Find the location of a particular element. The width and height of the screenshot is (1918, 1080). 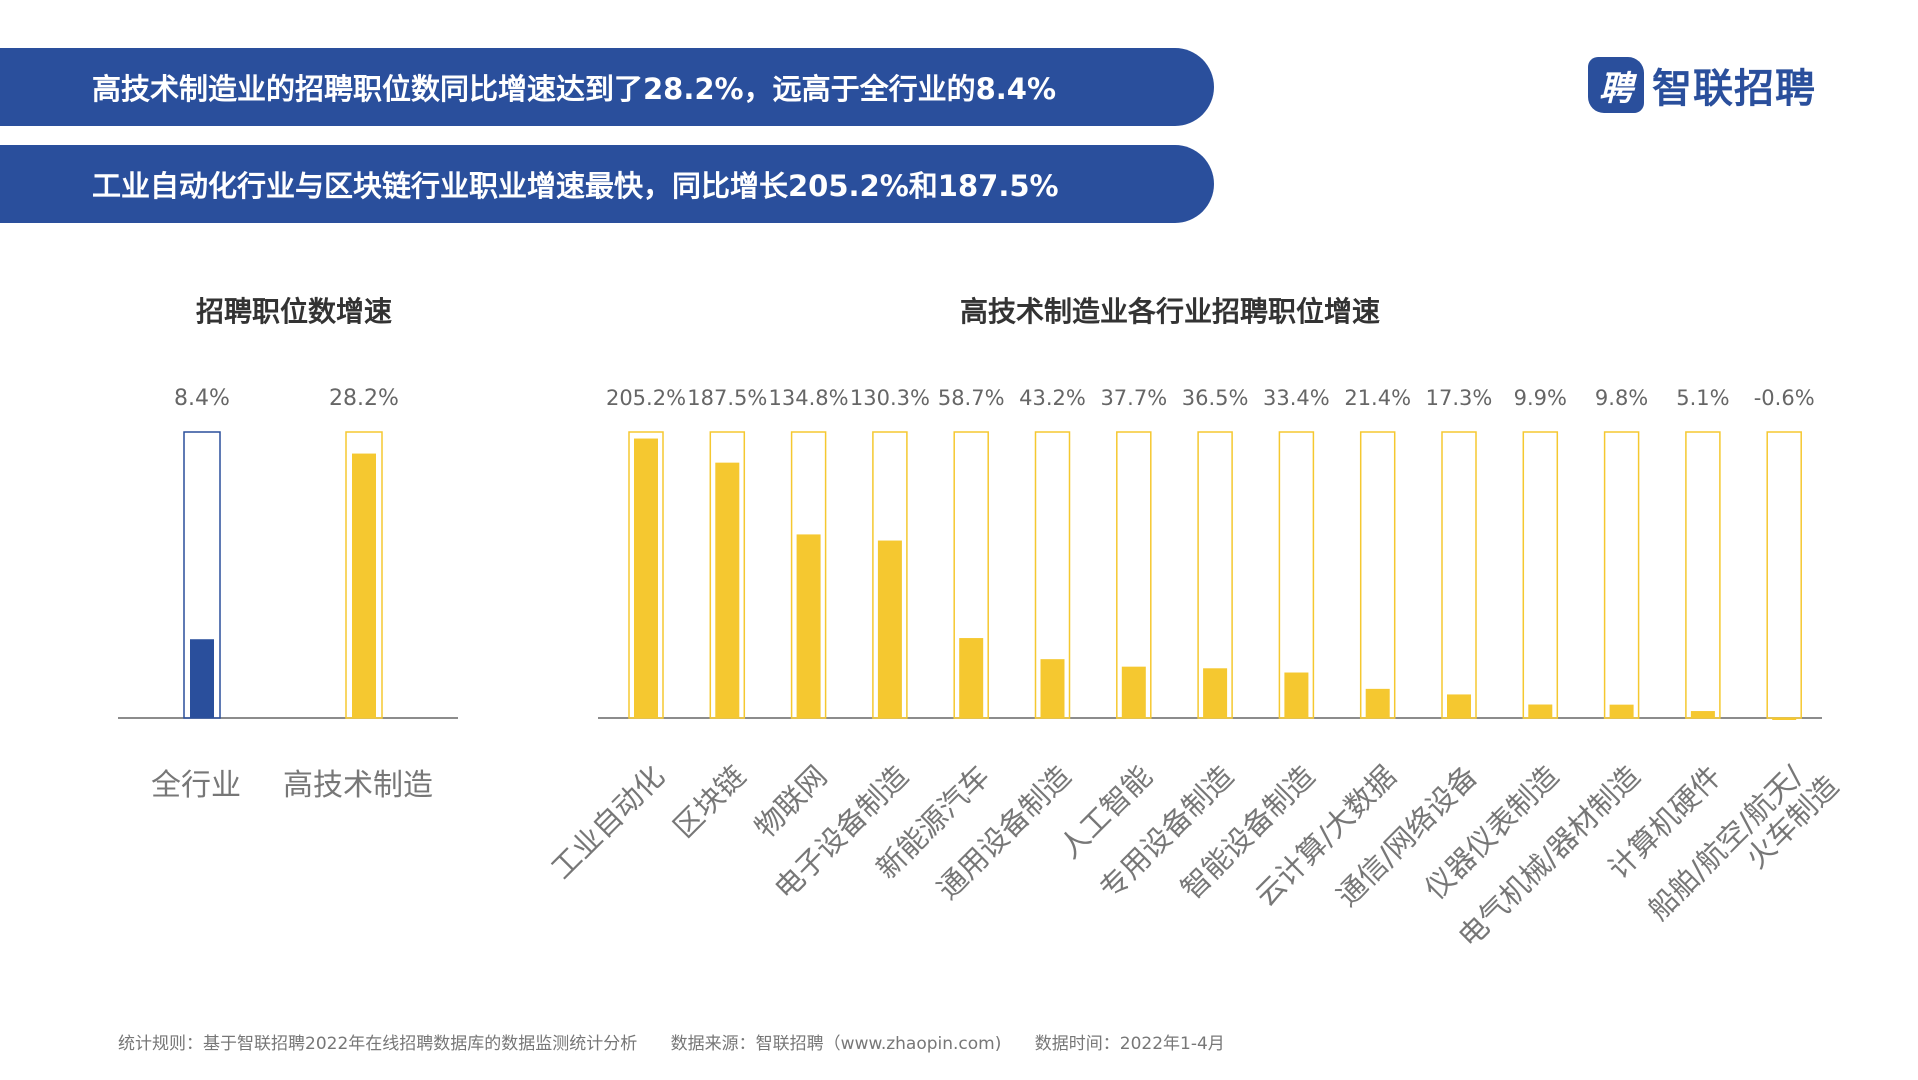

data-label-industry-12: 9.8% is located at coordinates (1621, 398).